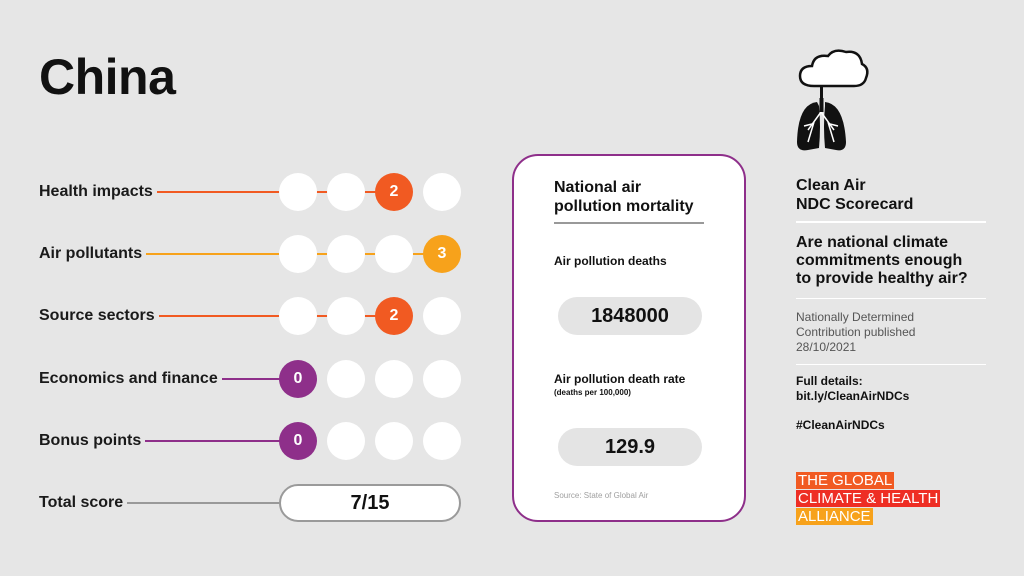 Image resolution: width=1024 pixels, height=576 pixels. Describe the element at coordinates (630, 316) in the screenshot. I see `deaths-value: 1848000` at that location.